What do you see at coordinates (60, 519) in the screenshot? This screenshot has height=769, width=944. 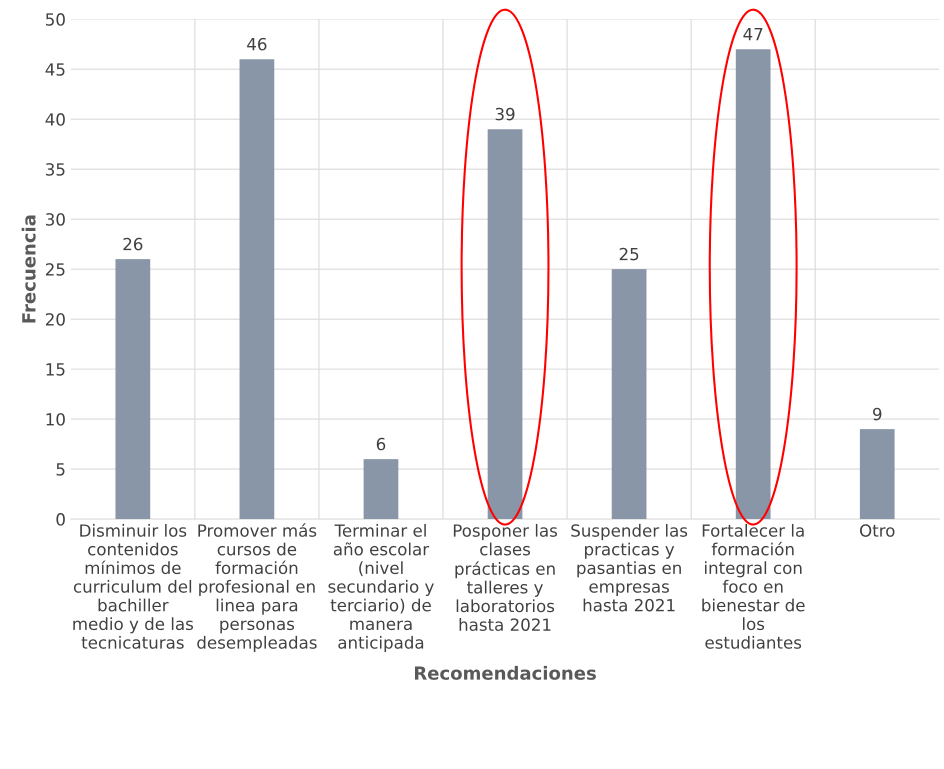 I see `y-tick-label: 0` at bounding box center [60, 519].